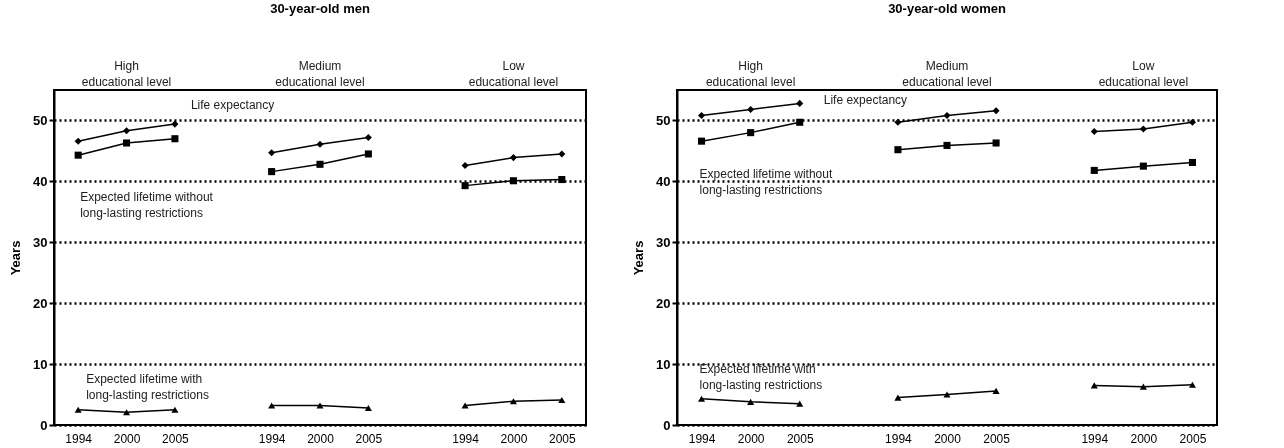 The height and width of the screenshot is (448, 1284). Describe the element at coordinates (947, 8) in the screenshot. I see `chart-title: 30-year-old women` at that location.